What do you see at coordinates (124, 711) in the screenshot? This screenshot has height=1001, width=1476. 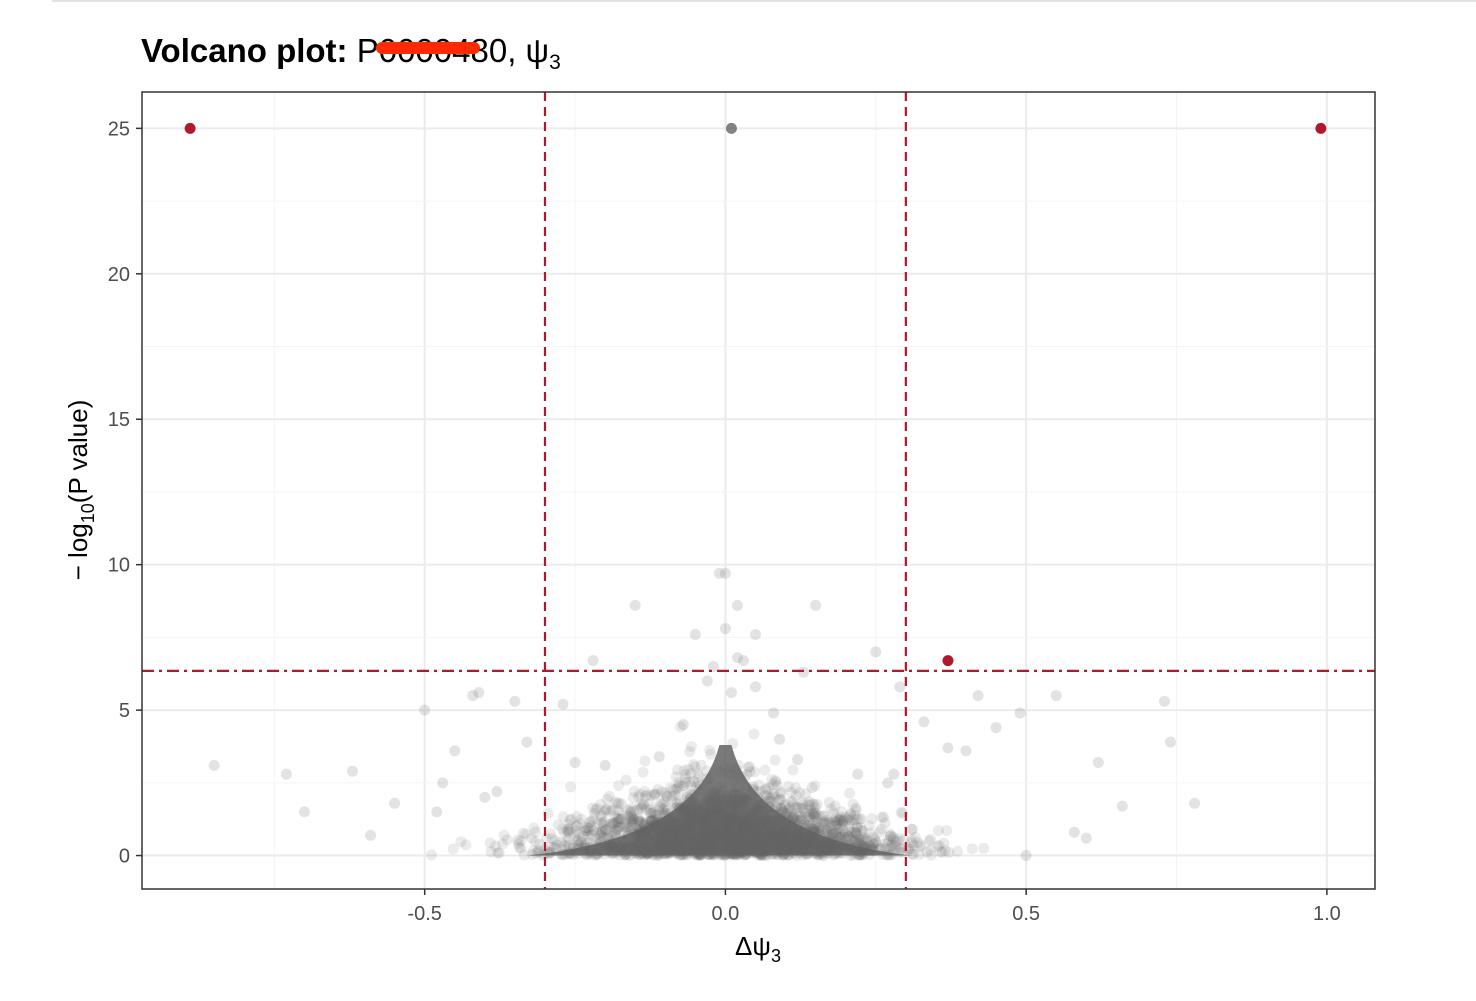 I see `y-tick-label: 5` at bounding box center [124, 711].